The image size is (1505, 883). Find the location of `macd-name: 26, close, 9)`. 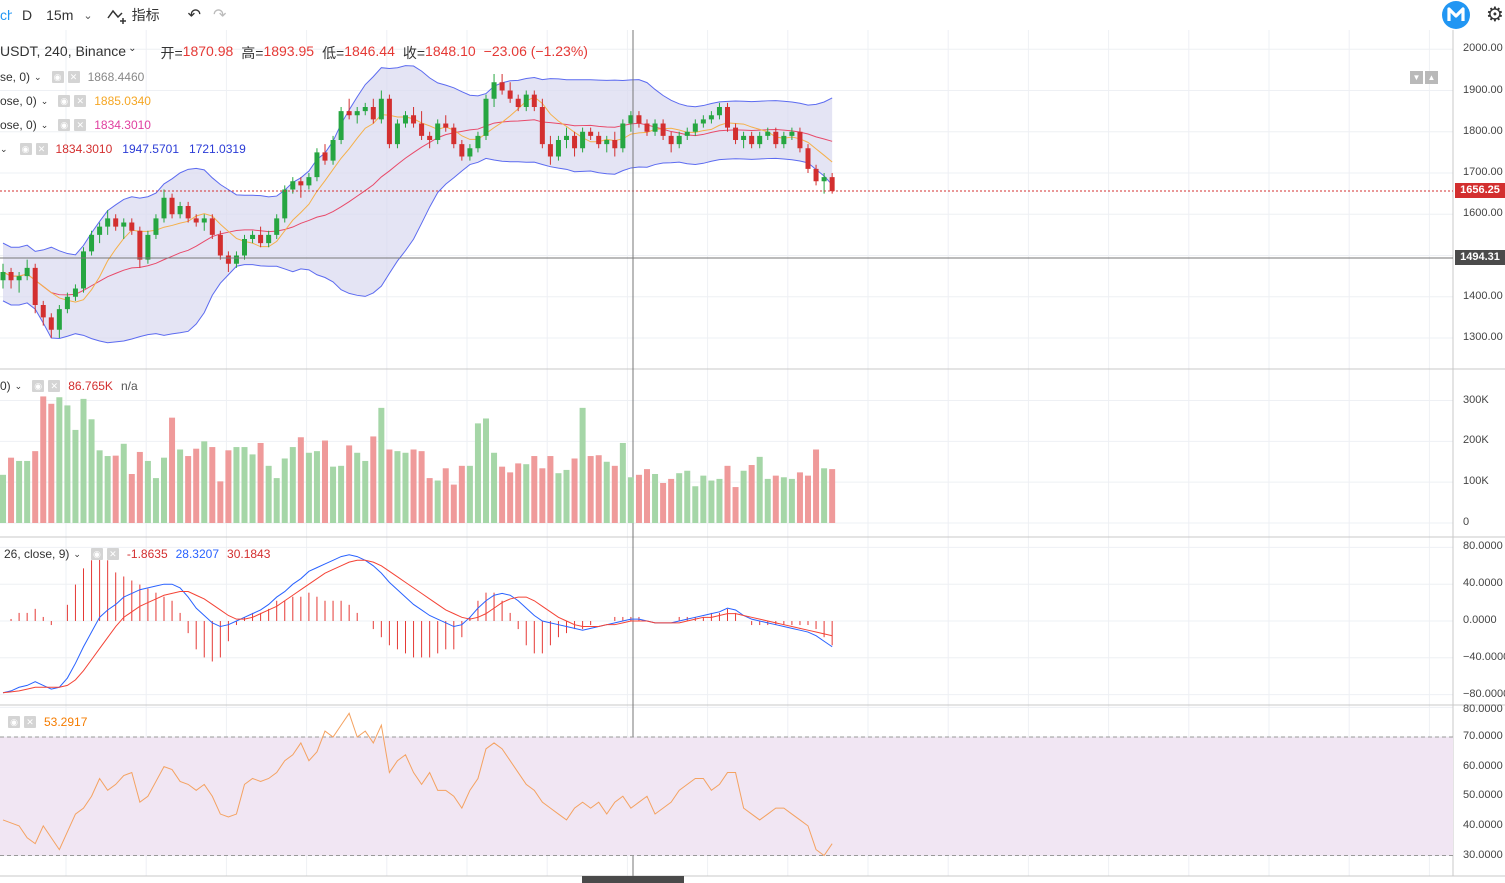

macd-name: 26, close, 9) is located at coordinates (37, 554).